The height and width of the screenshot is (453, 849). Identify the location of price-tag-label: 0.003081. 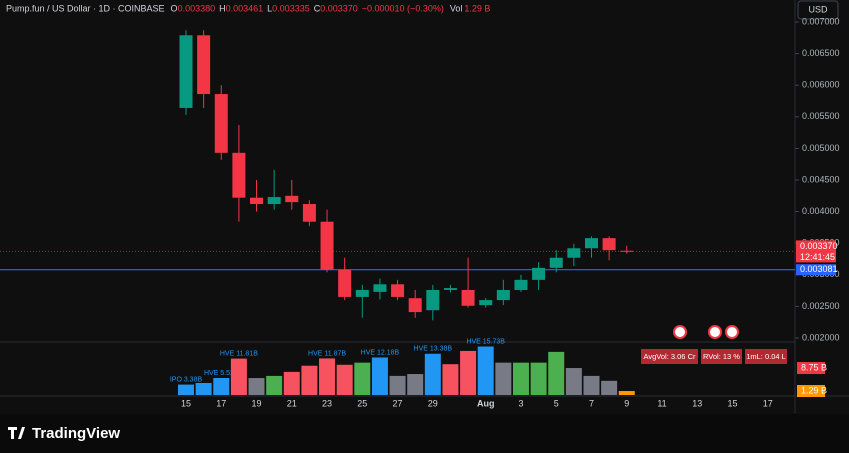
(819, 269).